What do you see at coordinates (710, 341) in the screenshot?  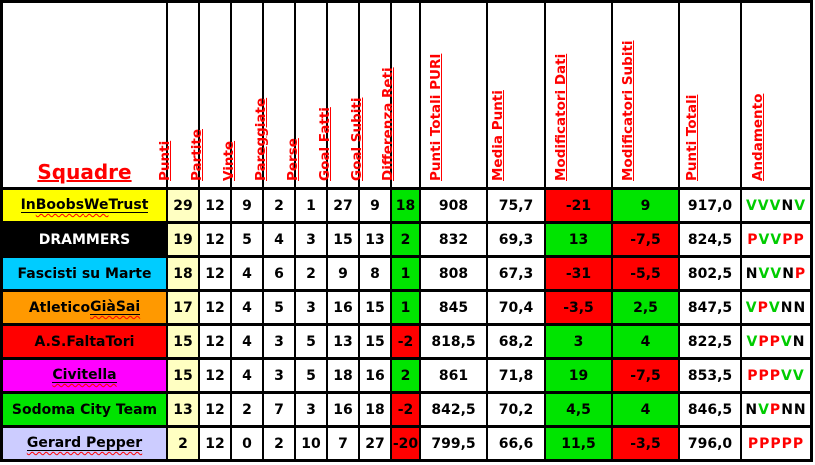 I see `cell-punti_totali: 822,5` at bounding box center [710, 341].